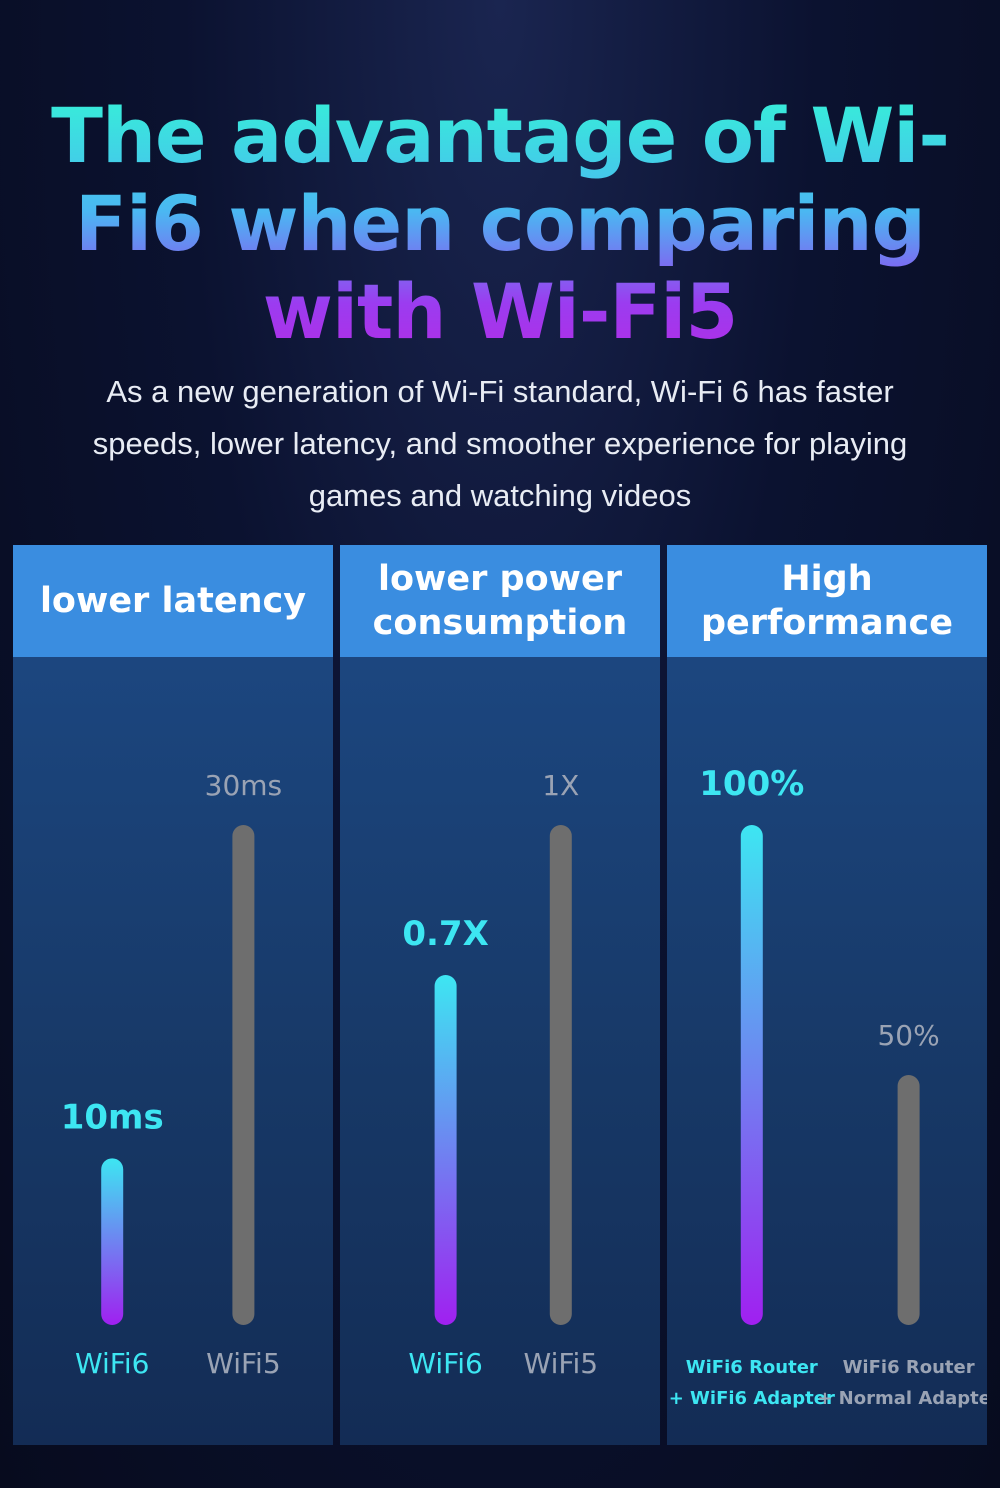  Describe the element at coordinates (500, 1074) in the screenshot. I see `chart: 0.7X WiFi6 1X WiFi5` at that location.